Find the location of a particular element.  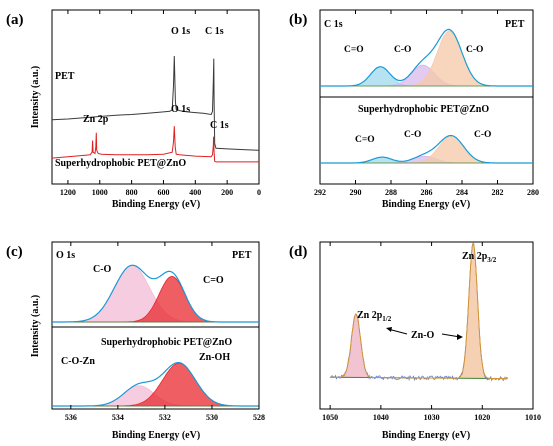

b-top-co-label: C=O is located at coordinates (354, 50).